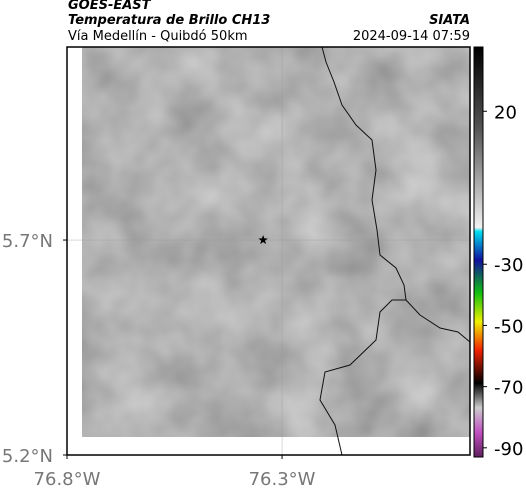  I want to click on location-marker, so click(263, 240).